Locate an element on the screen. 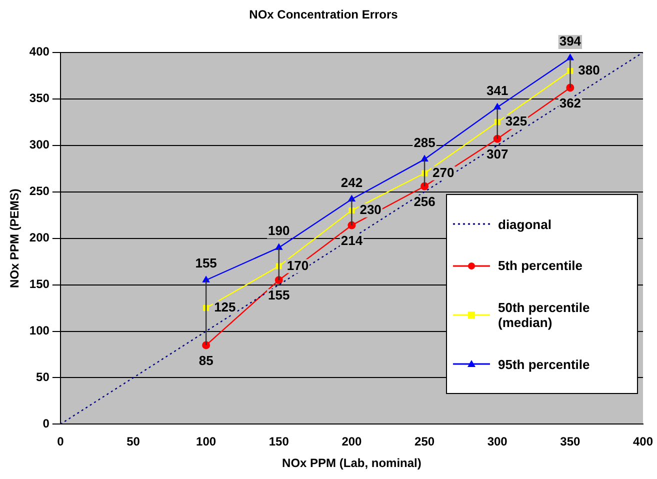  data-label: 341 is located at coordinates (497, 90).